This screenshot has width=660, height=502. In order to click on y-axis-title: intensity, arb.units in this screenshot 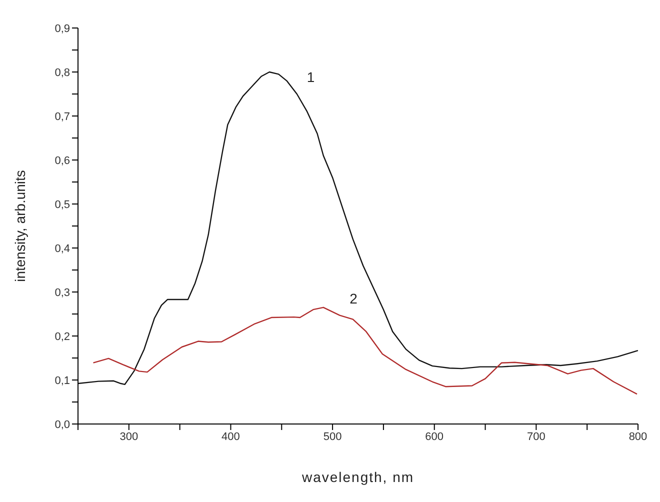, I will do `click(20, 226)`.